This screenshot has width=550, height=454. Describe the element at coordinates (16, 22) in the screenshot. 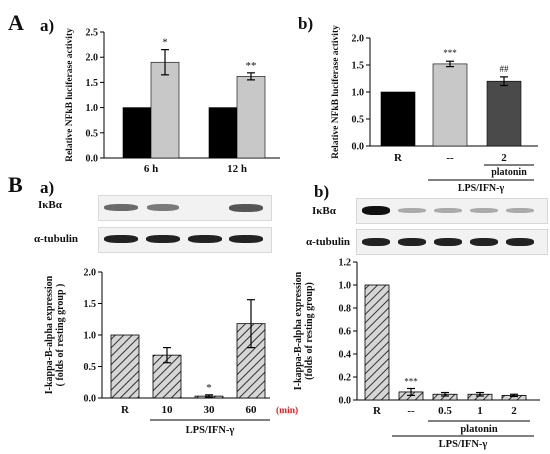

I see `panel-label-A: A` at that location.